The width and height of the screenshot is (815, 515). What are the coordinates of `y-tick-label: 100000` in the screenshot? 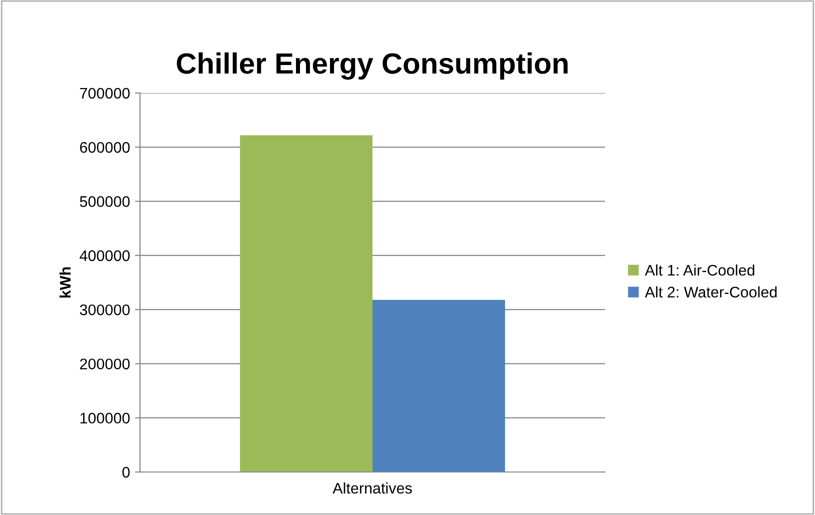 It's located at (105, 418).